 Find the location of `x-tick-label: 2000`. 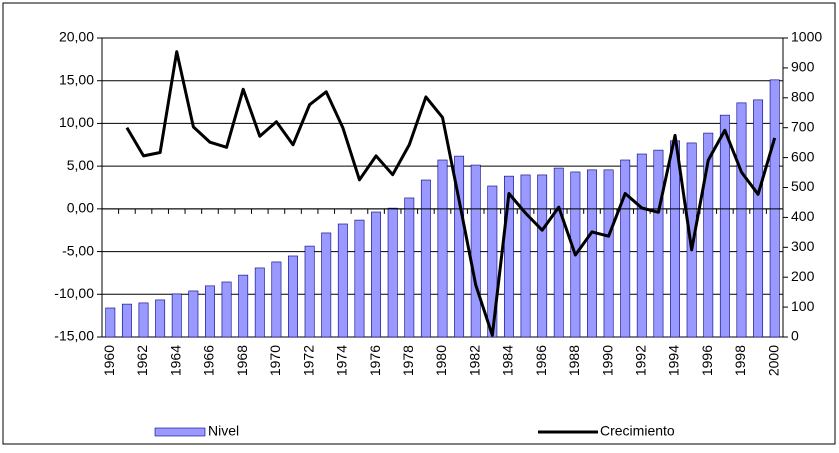

x-tick-label: 2000 is located at coordinates (773, 360).